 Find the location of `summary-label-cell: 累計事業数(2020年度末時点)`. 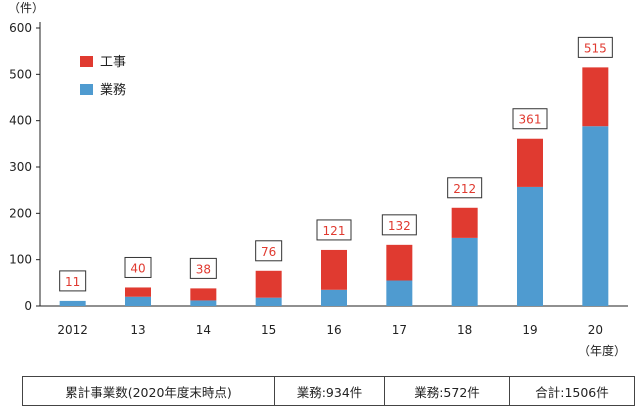

summary-label-cell: 累計事業数(2020年度末時点) is located at coordinates (148, 391).